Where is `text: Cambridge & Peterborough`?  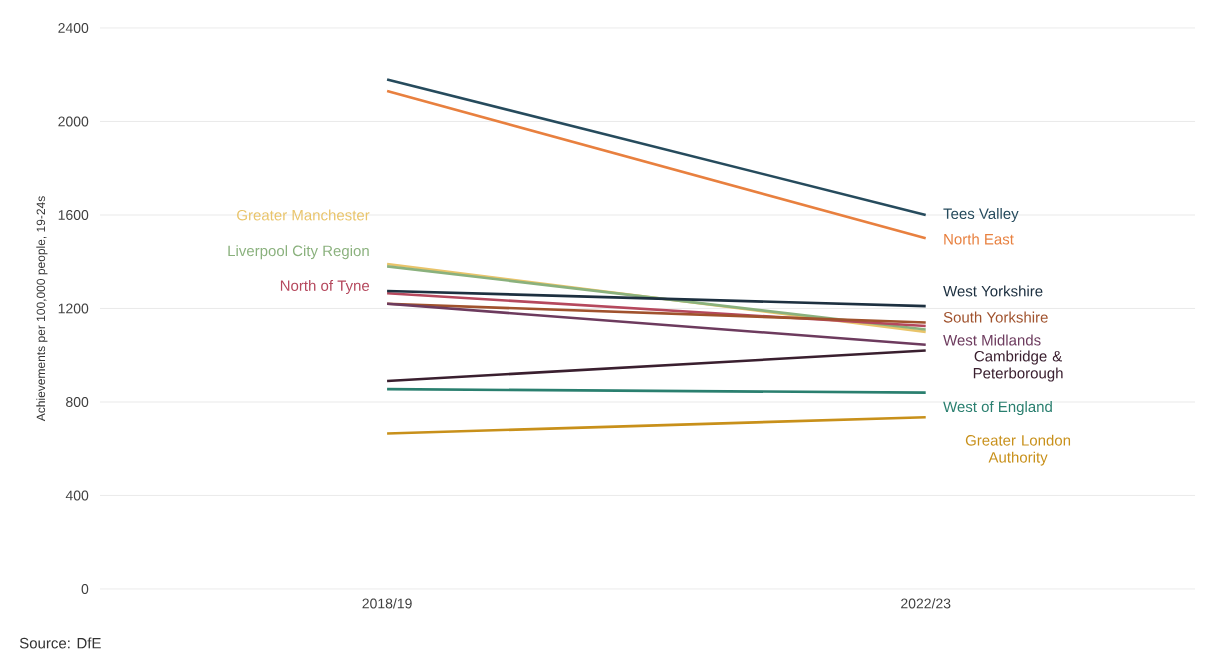
text: Cambridge & Peterborough is located at coordinates (1018, 366).